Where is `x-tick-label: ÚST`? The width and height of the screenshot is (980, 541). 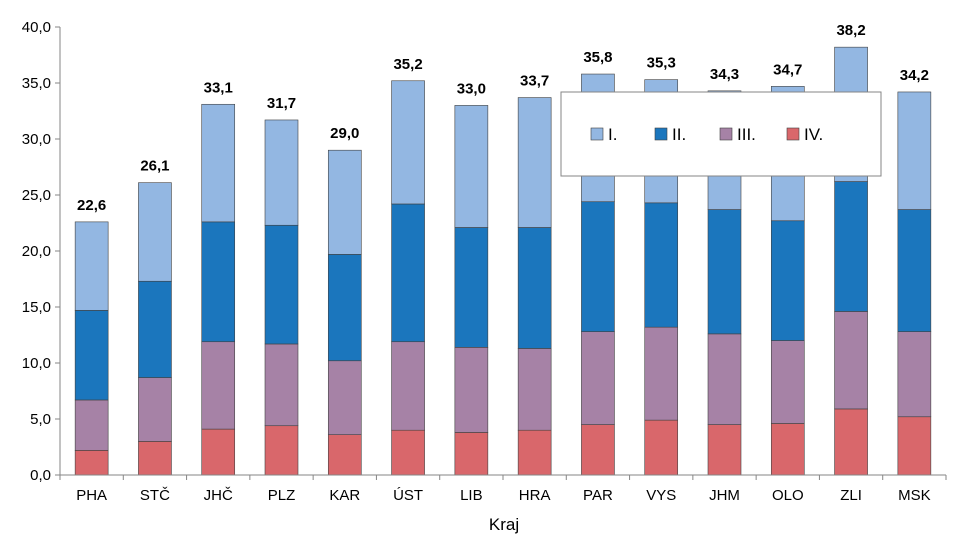 x-tick-label: ÚST is located at coordinates (408, 495).